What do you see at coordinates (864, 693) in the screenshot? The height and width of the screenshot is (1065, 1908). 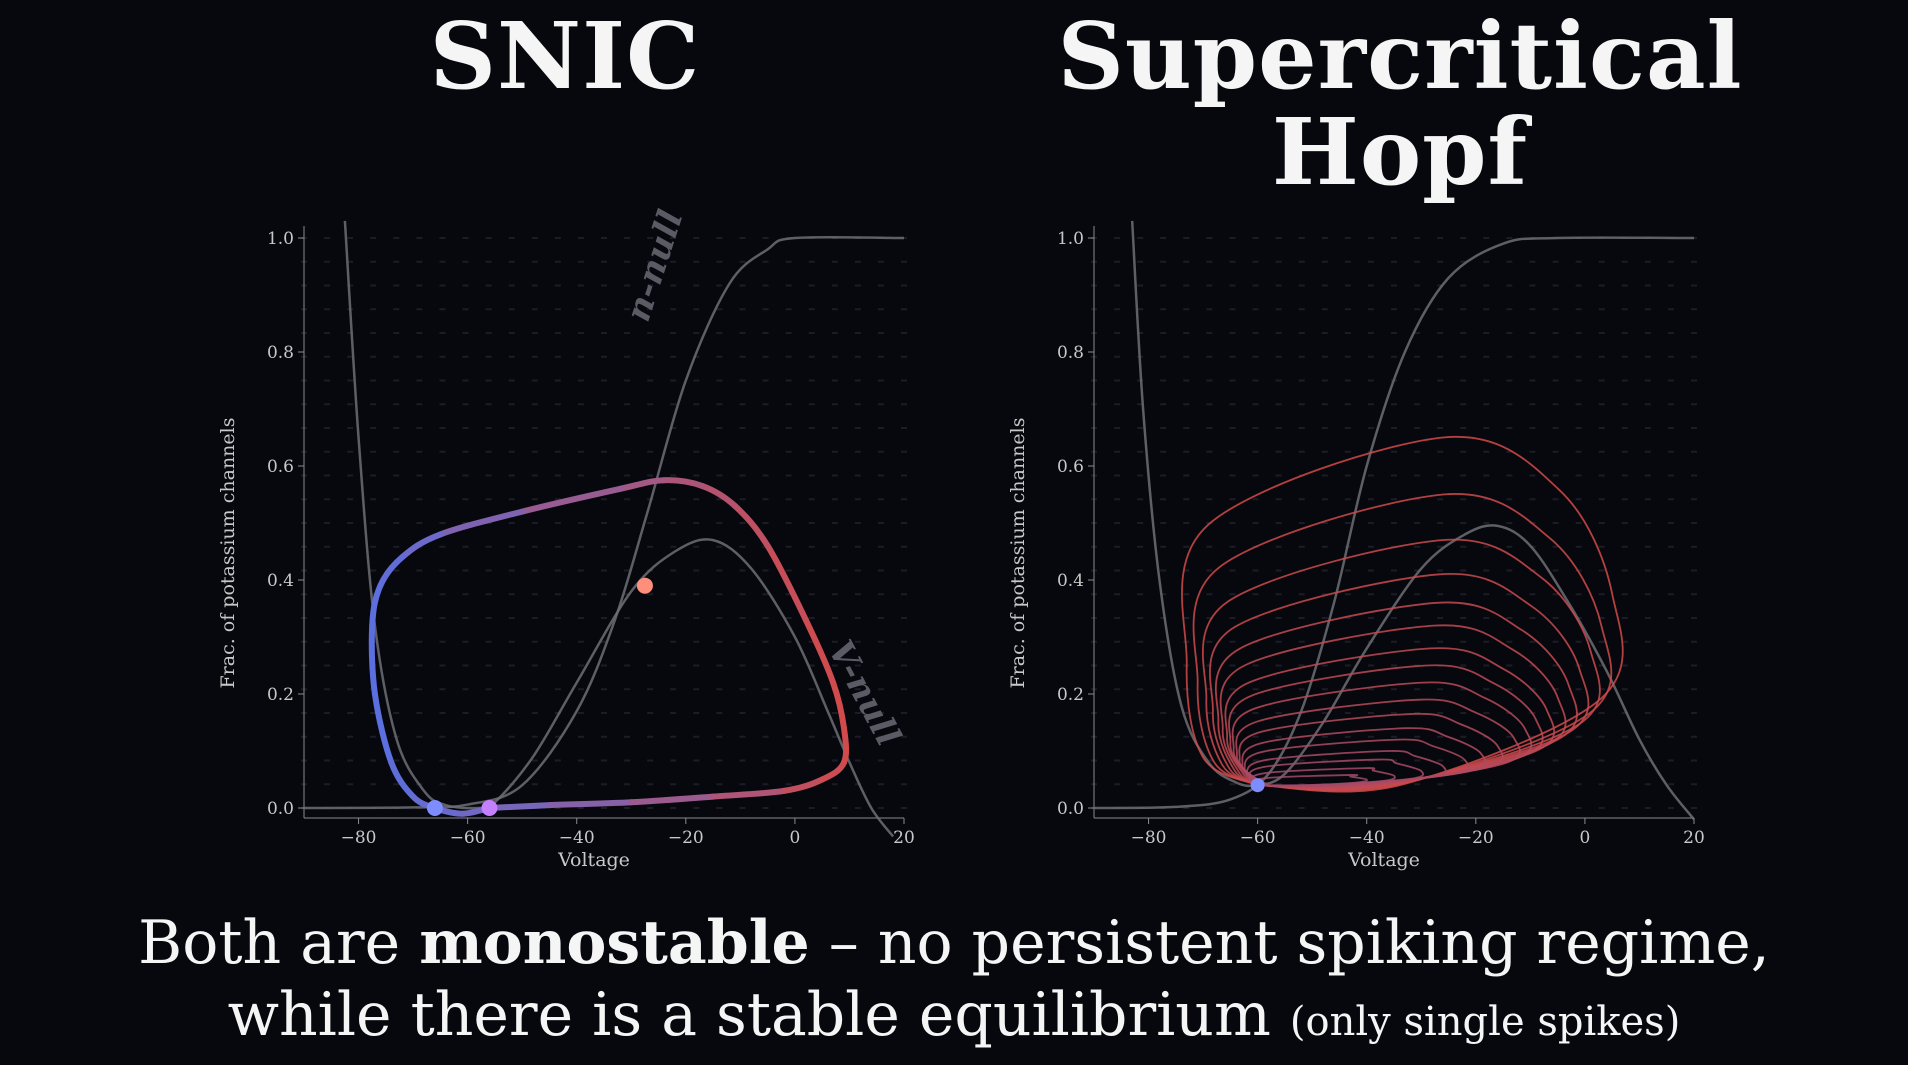 I see `snic-annotation: V-null` at bounding box center [864, 693].